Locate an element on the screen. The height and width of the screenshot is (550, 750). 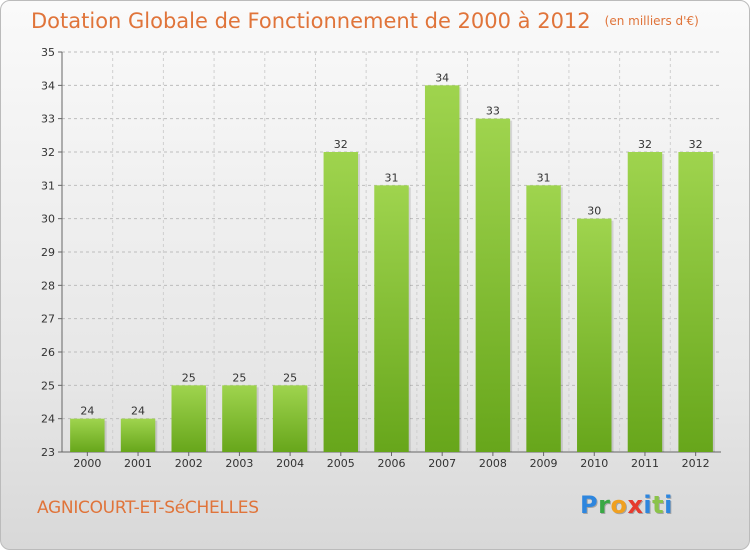
x-tick-label: 2006 is located at coordinates (392, 463).